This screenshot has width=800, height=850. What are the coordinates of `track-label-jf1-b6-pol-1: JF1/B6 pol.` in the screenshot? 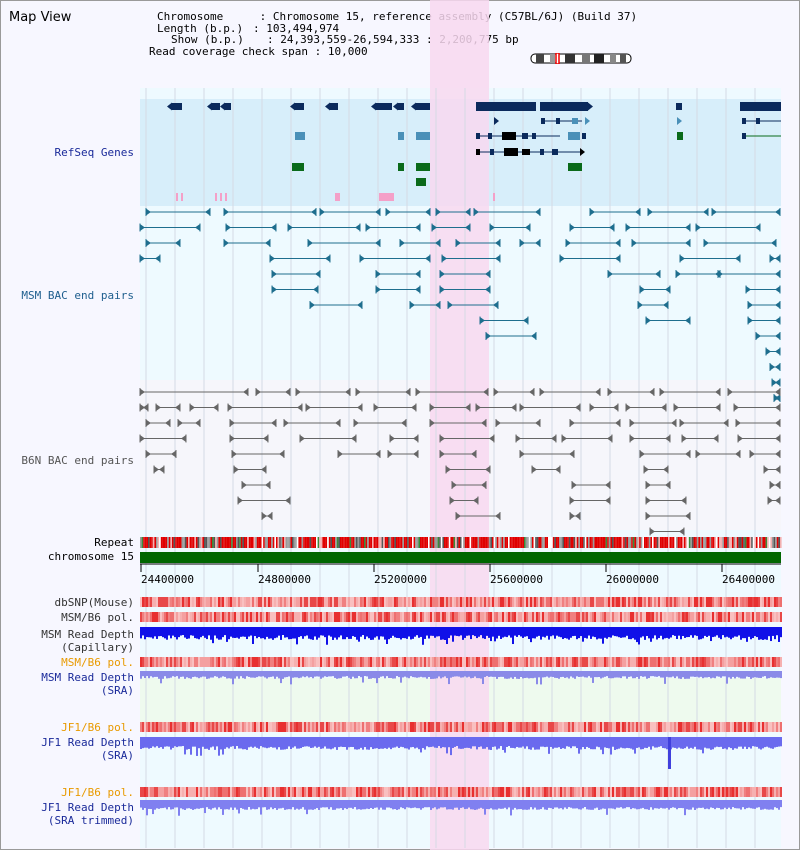 It's located at (97, 727).